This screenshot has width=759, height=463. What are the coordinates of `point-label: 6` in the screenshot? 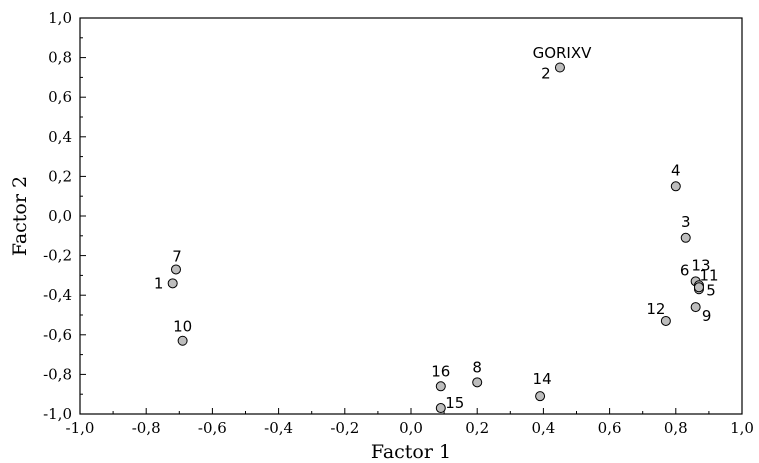 It's located at (685, 270).